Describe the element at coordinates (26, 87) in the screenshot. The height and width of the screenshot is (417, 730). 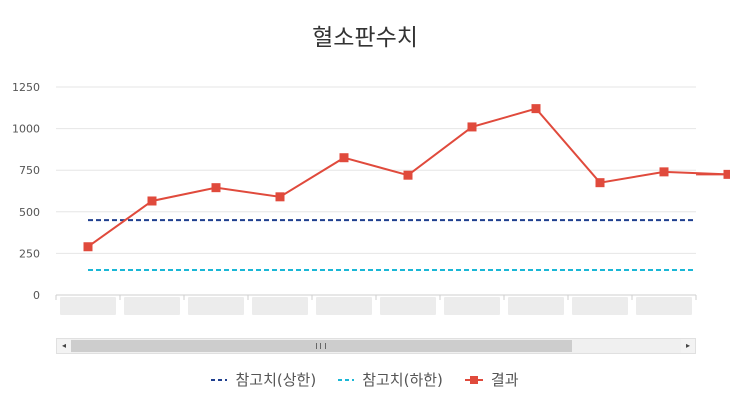
I see `y-tick-label: 1250` at that location.